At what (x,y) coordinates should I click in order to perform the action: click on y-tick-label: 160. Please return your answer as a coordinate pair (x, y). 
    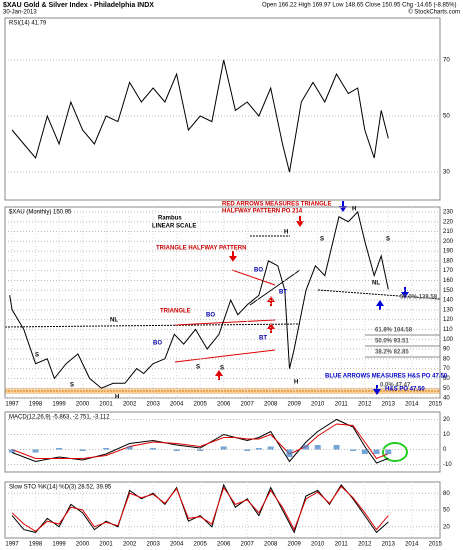
    Looking at the image, I should click on (448, 281).